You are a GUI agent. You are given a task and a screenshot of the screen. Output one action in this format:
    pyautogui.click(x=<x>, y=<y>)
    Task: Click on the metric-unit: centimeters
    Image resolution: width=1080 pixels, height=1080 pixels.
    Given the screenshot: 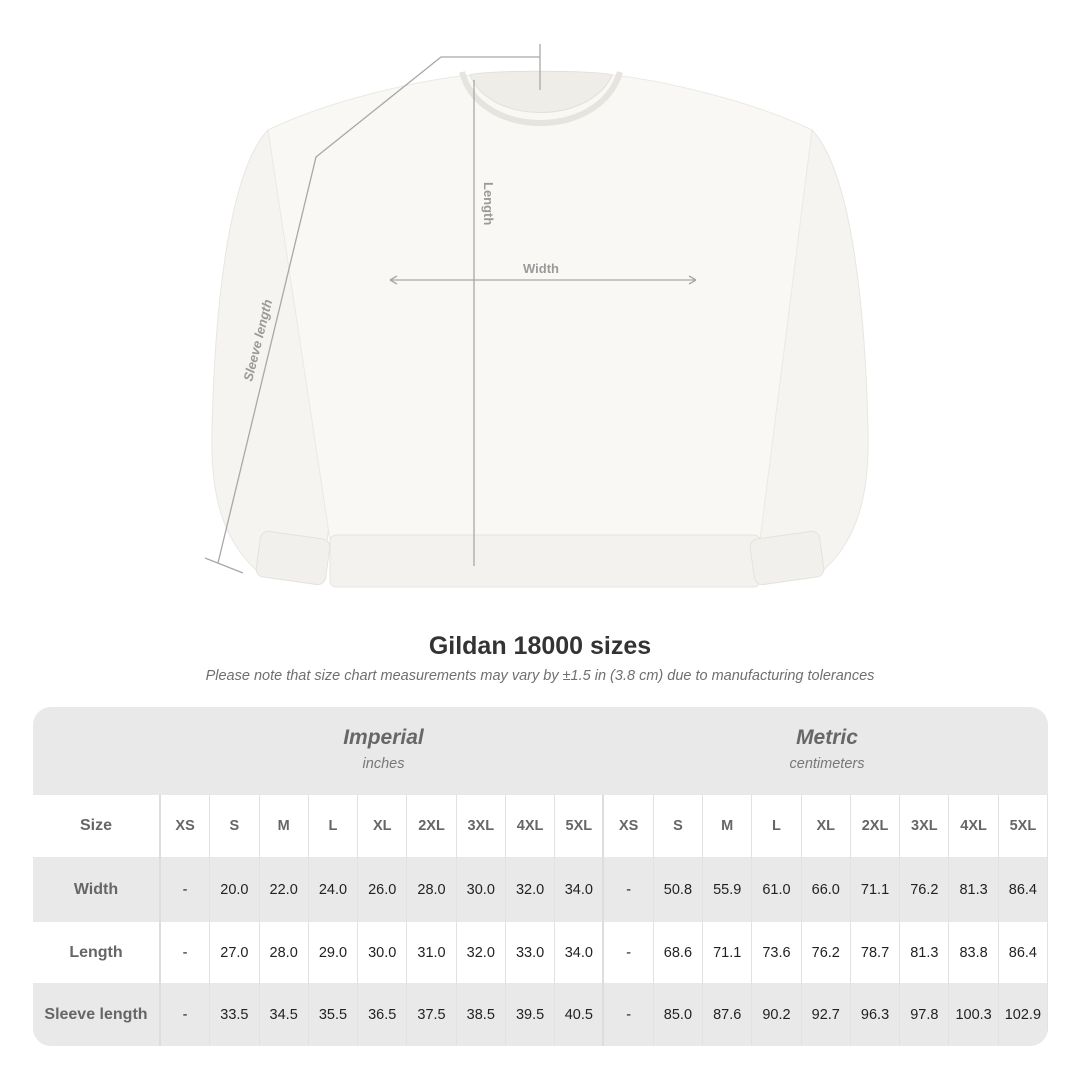 What is the action you would take?
    pyautogui.click(x=827, y=764)
    